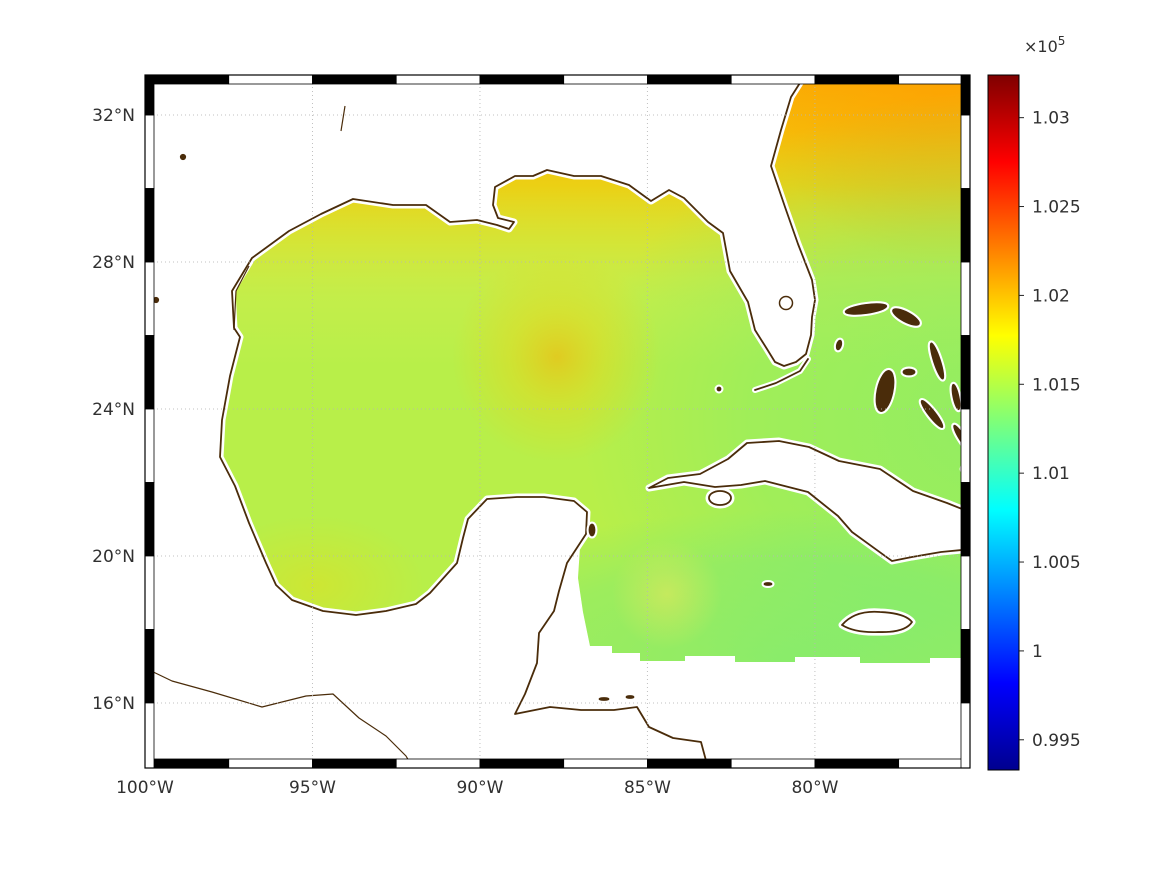  What do you see at coordinates (557, 357) in the screenshot?
I see `central-gulf-warm-spot` at bounding box center [557, 357].